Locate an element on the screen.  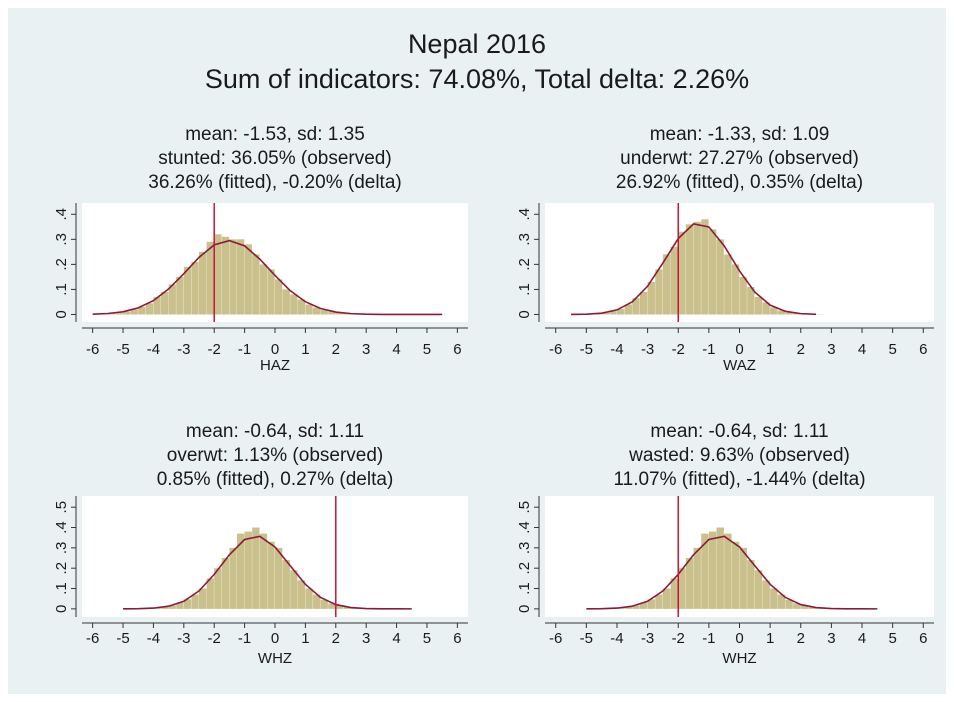
y-tick-label: .5 is located at coordinates (61, 507).